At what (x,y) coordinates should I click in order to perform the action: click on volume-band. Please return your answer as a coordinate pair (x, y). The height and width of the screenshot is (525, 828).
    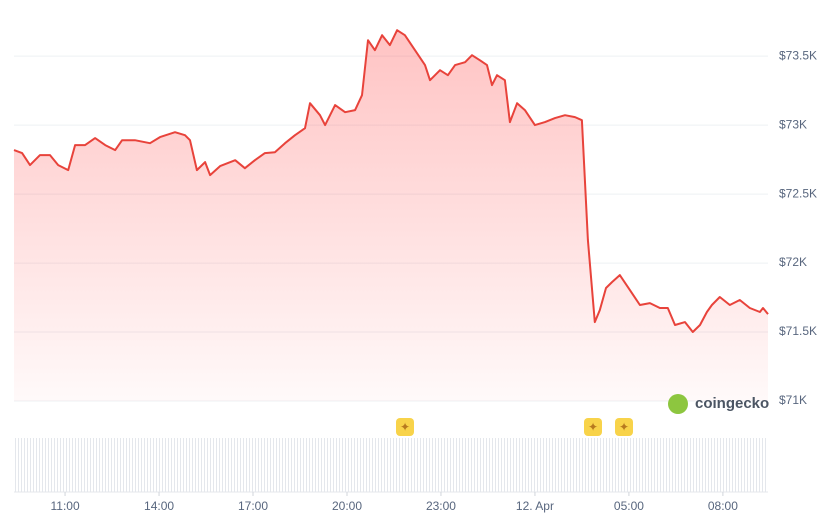
    Looking at the image, I should click on (391, 465).